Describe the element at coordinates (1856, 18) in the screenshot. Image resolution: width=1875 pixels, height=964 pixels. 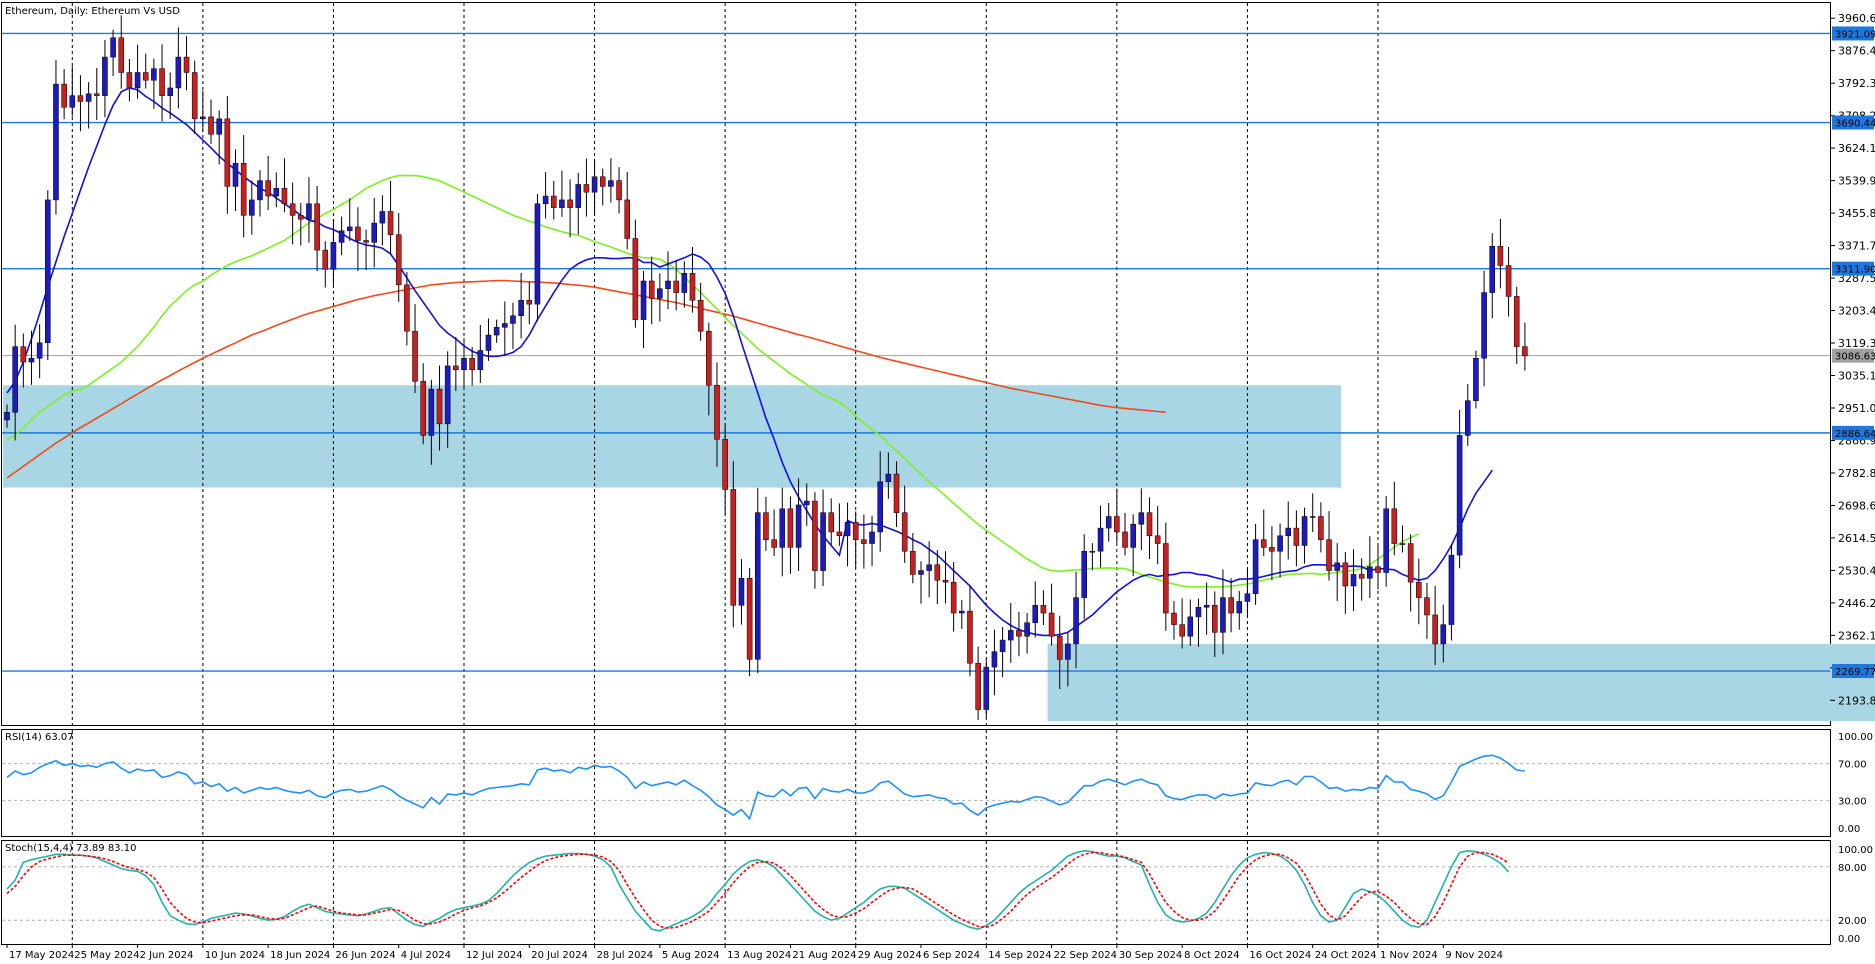
I see `price-tick-label: 3960.62` at that location.